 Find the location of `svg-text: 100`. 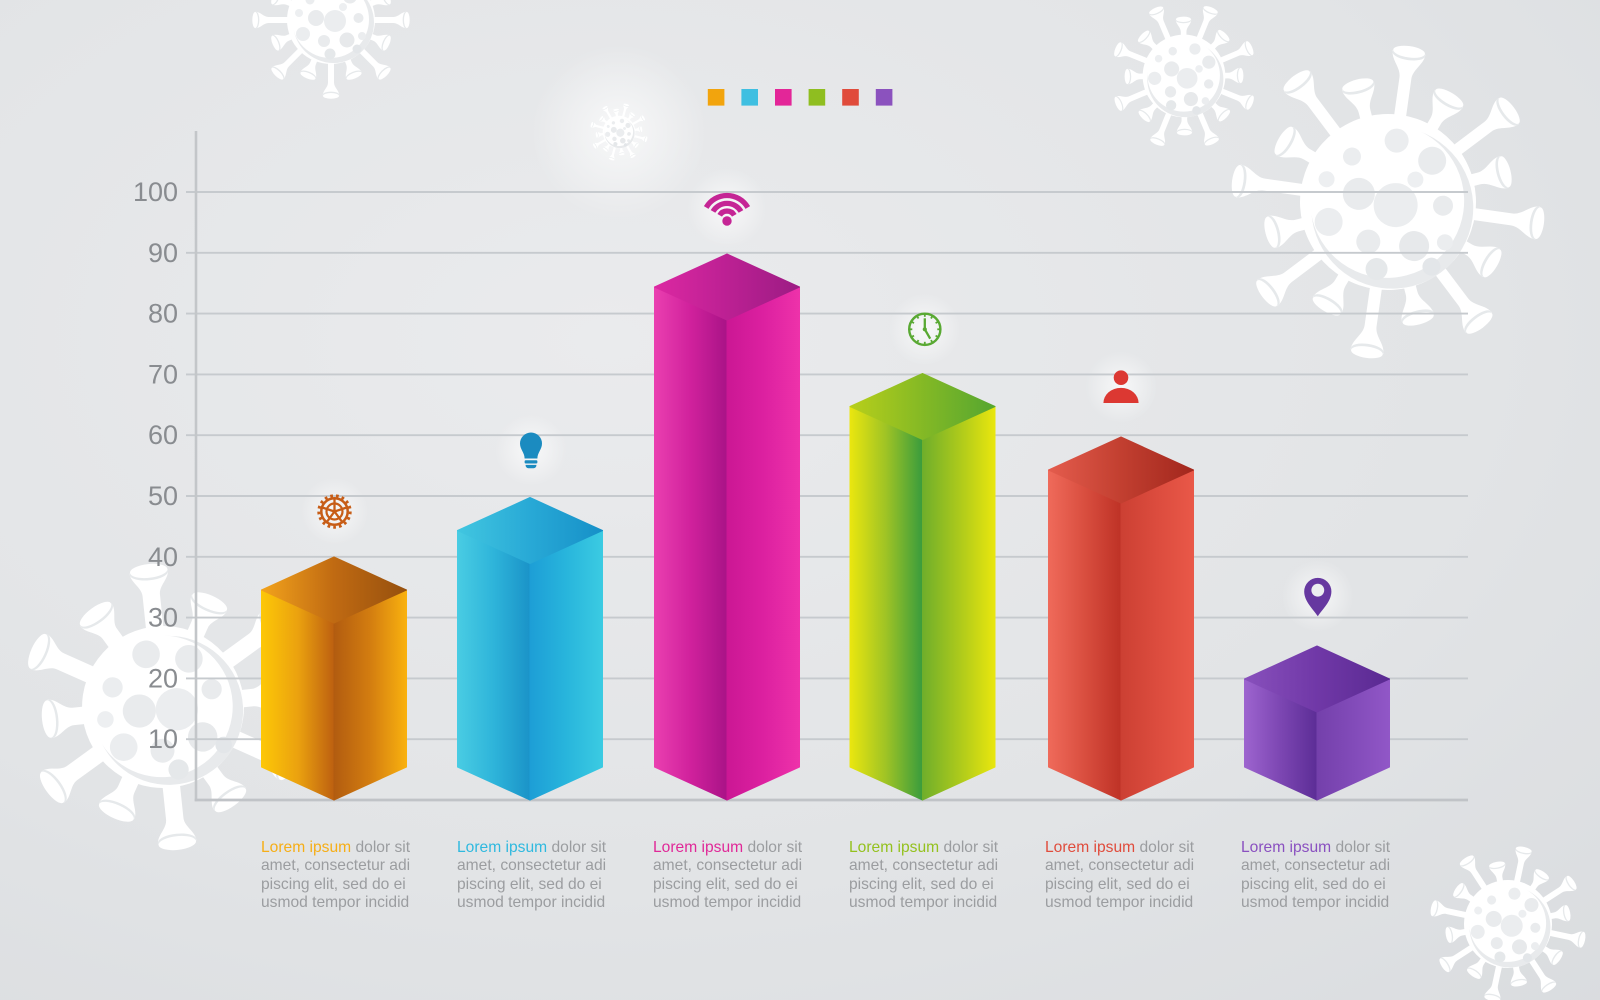

svg-text: 100 is located at coordinates (155, 192).